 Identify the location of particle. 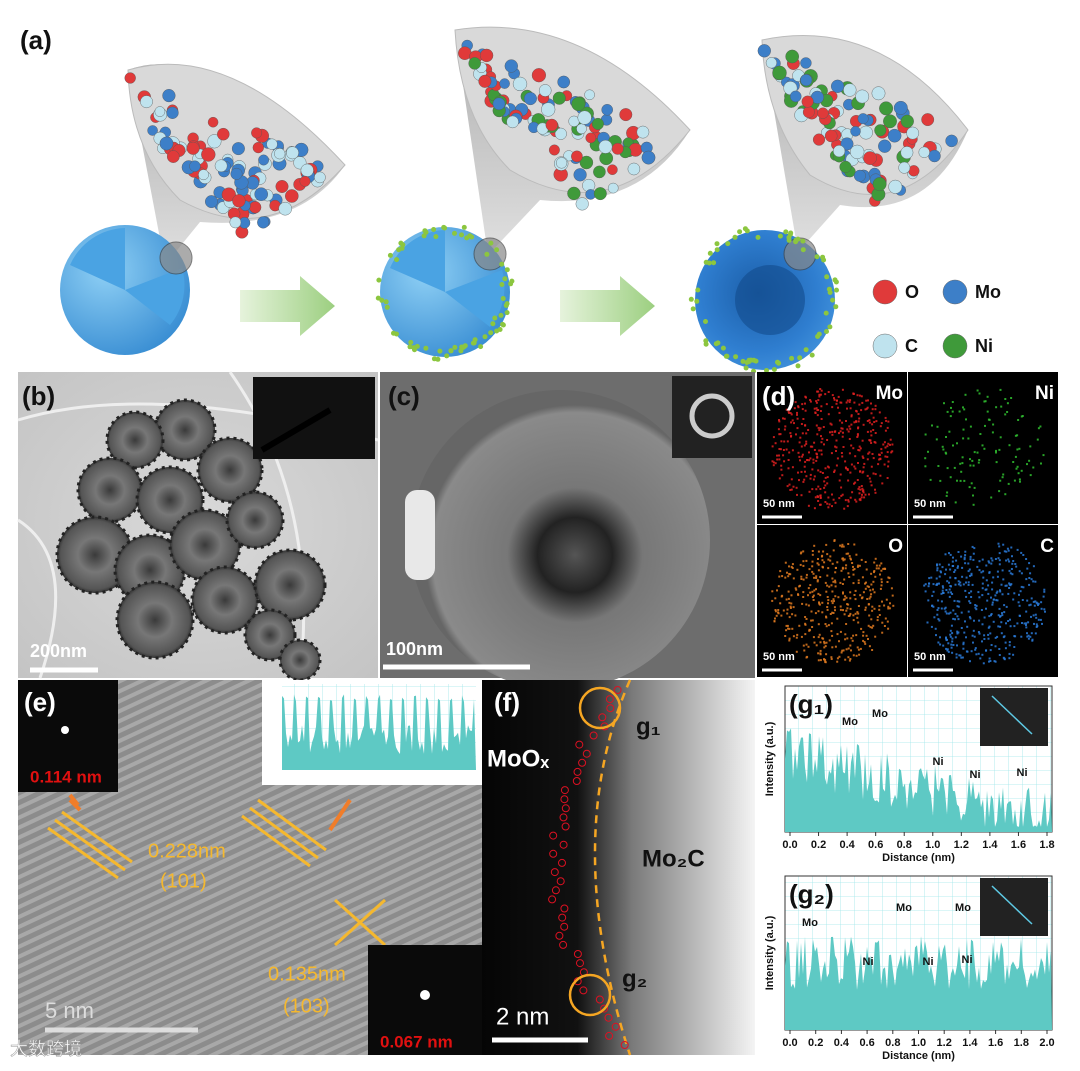
(110, 490).